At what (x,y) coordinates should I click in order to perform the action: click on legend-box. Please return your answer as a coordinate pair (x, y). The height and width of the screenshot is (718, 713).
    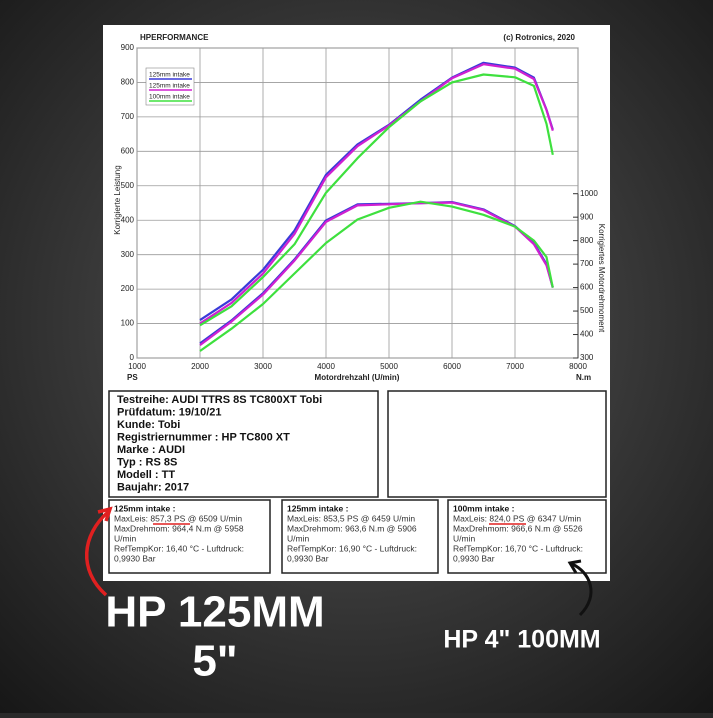
    Looking at the image, I should click on (170, 86).